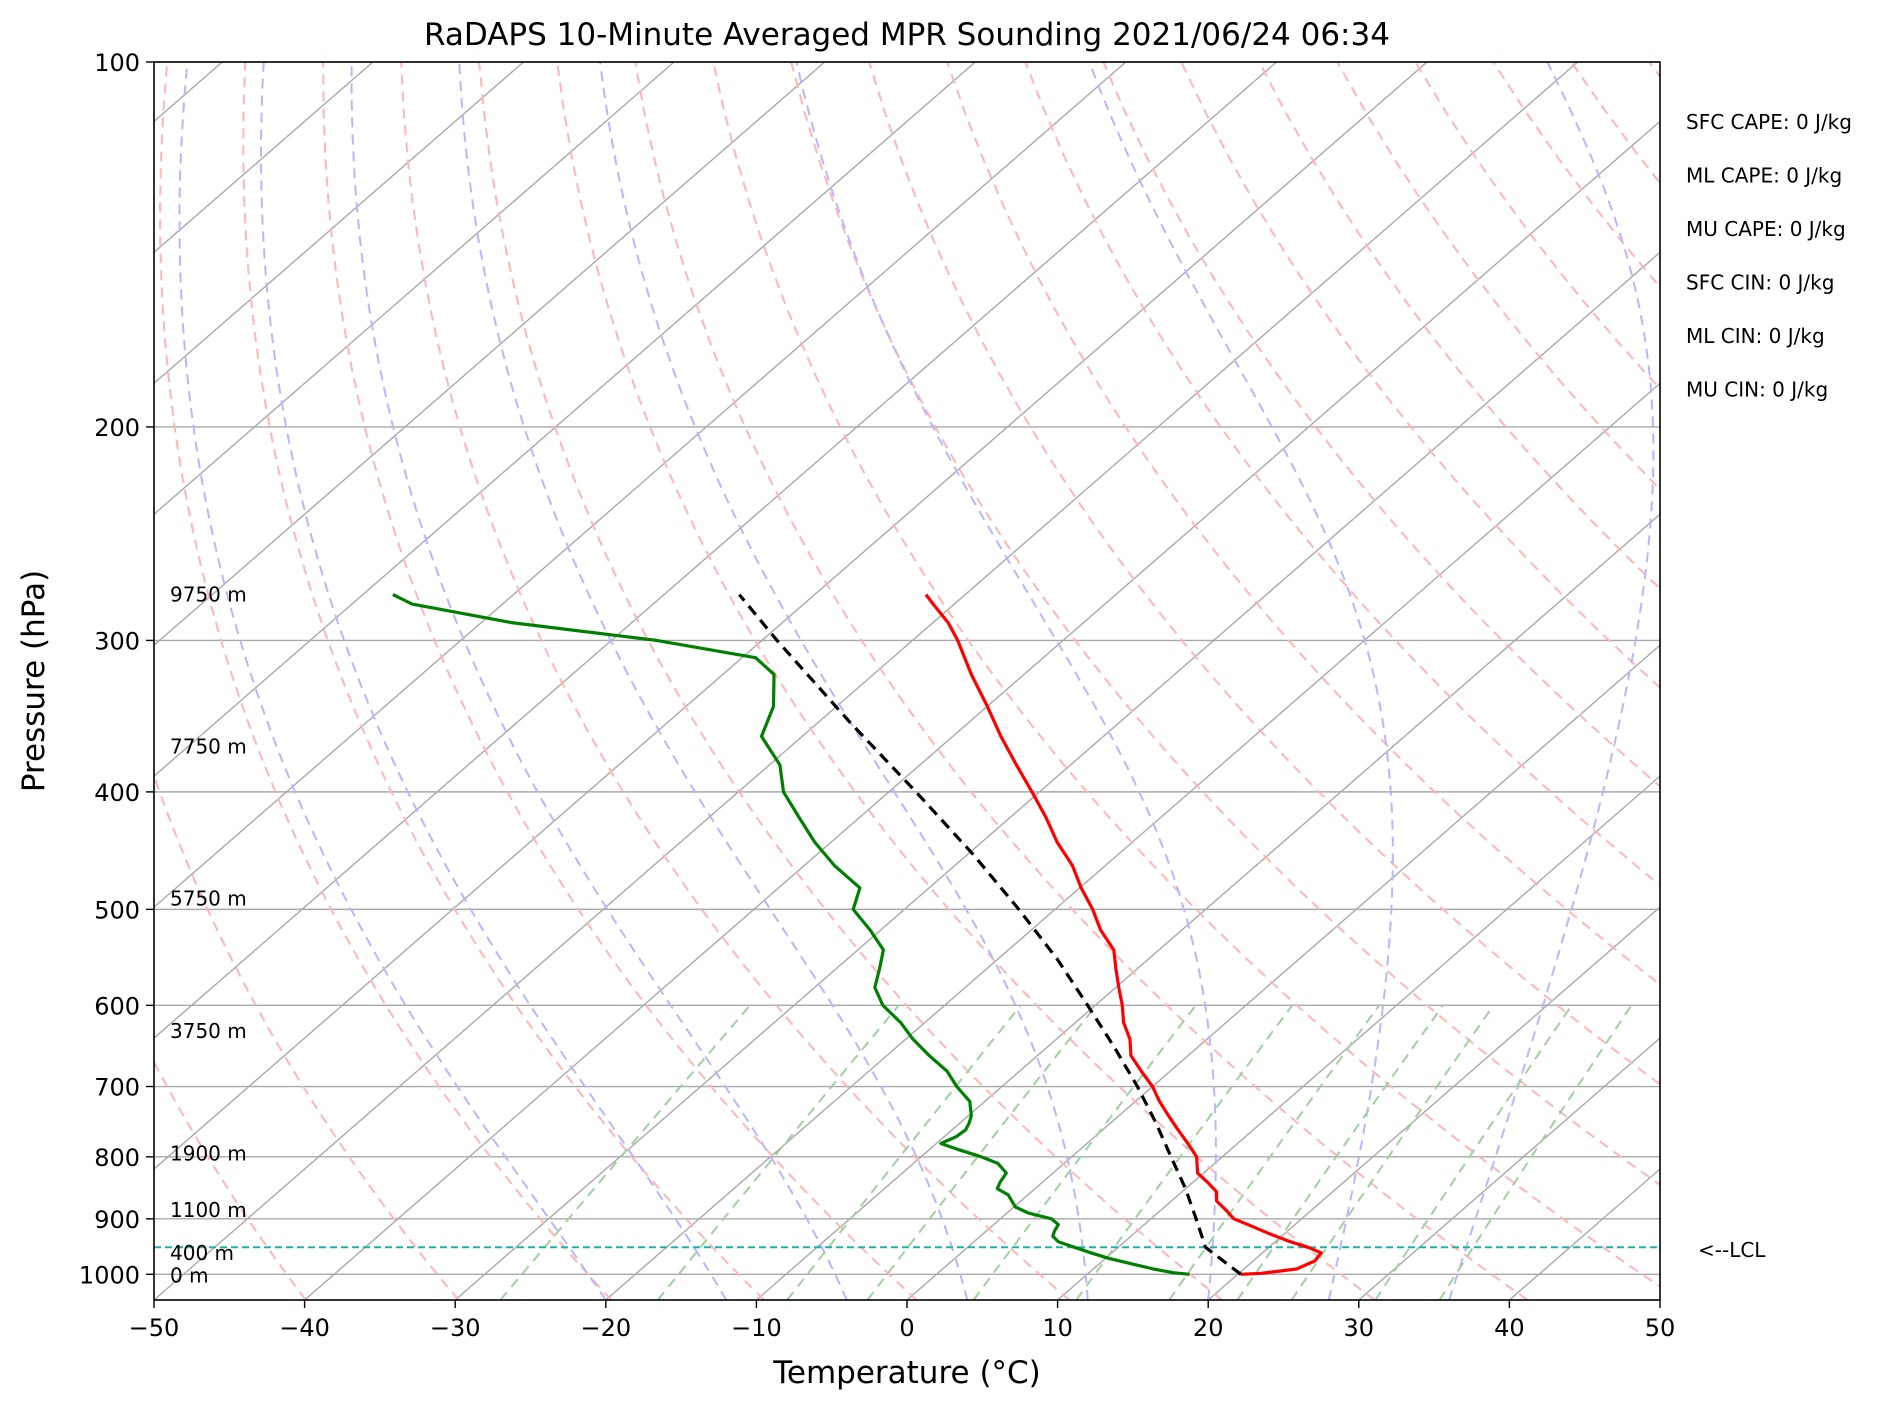 The width and height of the screenshot is (1882, 1406). What do you see at coordinates (208, 1210) in the screenshot?
I see `height-label: 1100 m` at bounding box center [208, 1210].